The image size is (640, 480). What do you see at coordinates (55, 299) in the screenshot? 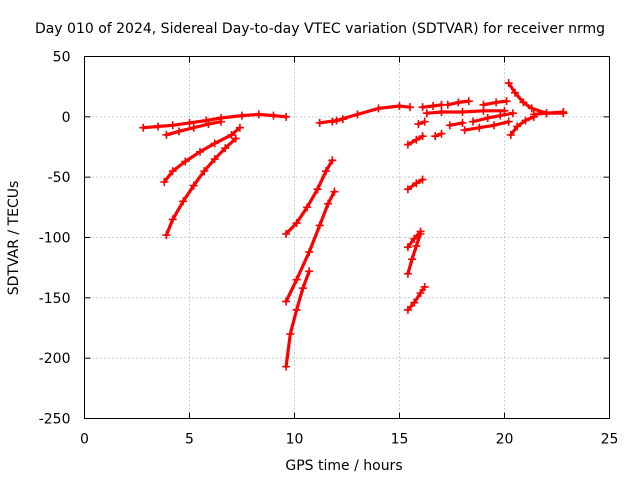
I see `y-tick-label: -150` at bounding box center [55, 299].